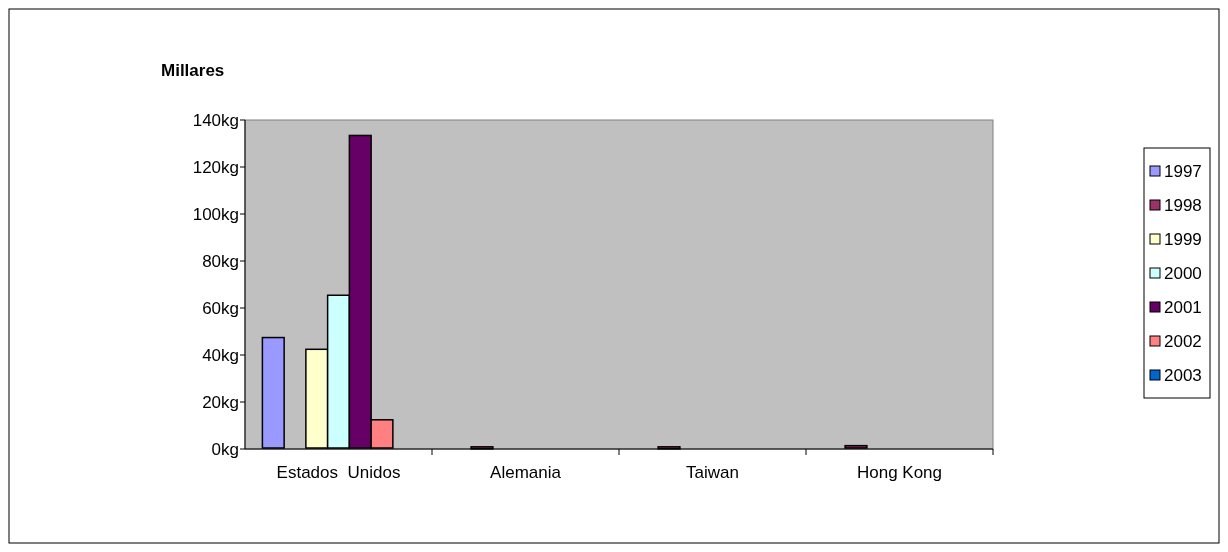 Image resolution: width=1228 pixels, height=552 pixels. What do you see at coordinates (215, 167) in the screenshot?
I see `y-tick-label: 120kg` at bounding box center [215, 167].